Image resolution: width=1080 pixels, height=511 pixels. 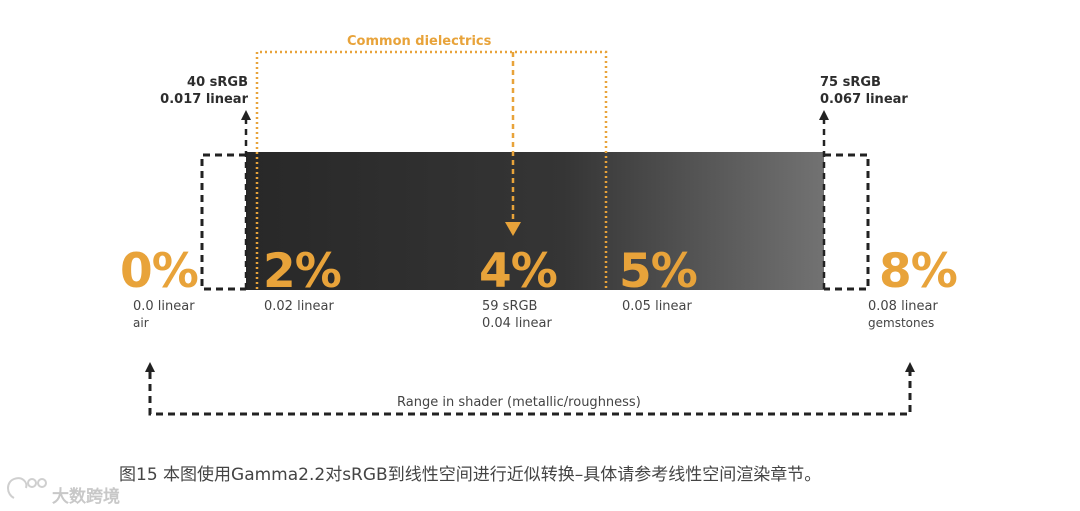 I want to click on marker-0-line2: air, so click(x=141, y=323).